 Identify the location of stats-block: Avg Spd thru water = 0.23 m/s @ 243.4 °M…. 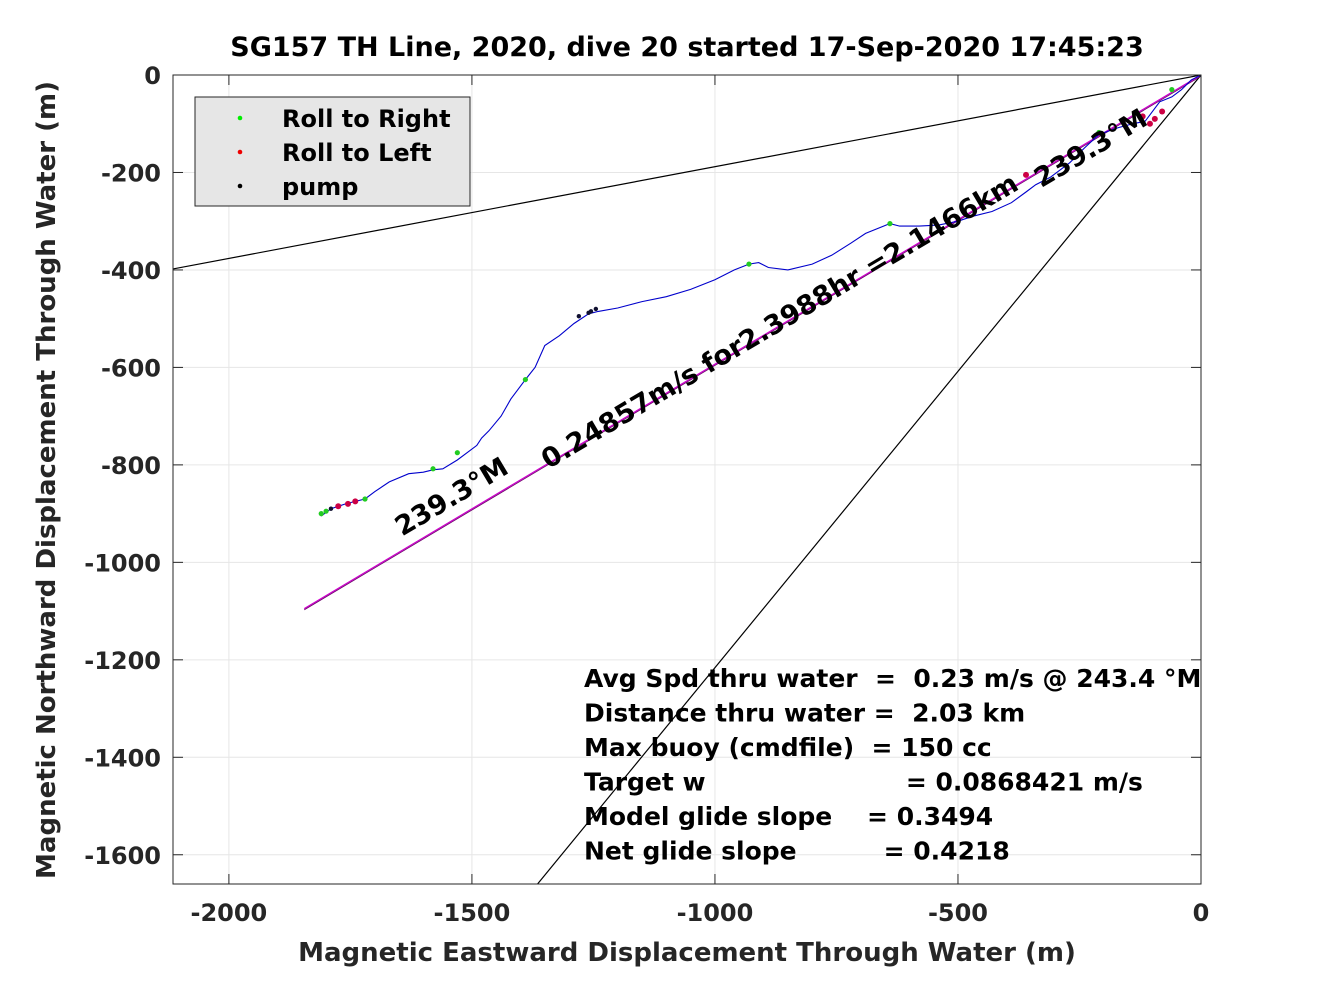
(892, 765).